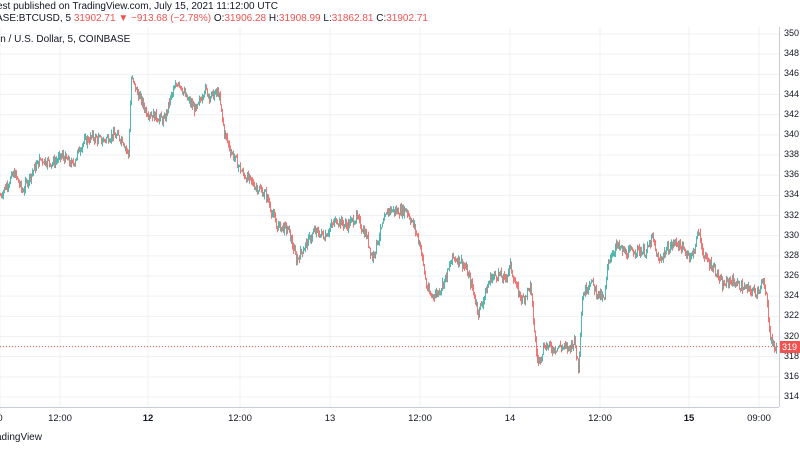 Image resolution: width=800 pixels, height=450 pixels. What do you see at coordinates (510, 418) in the screenshot?
I see `time-tick-label: 14` at bounding box center [510, 418].